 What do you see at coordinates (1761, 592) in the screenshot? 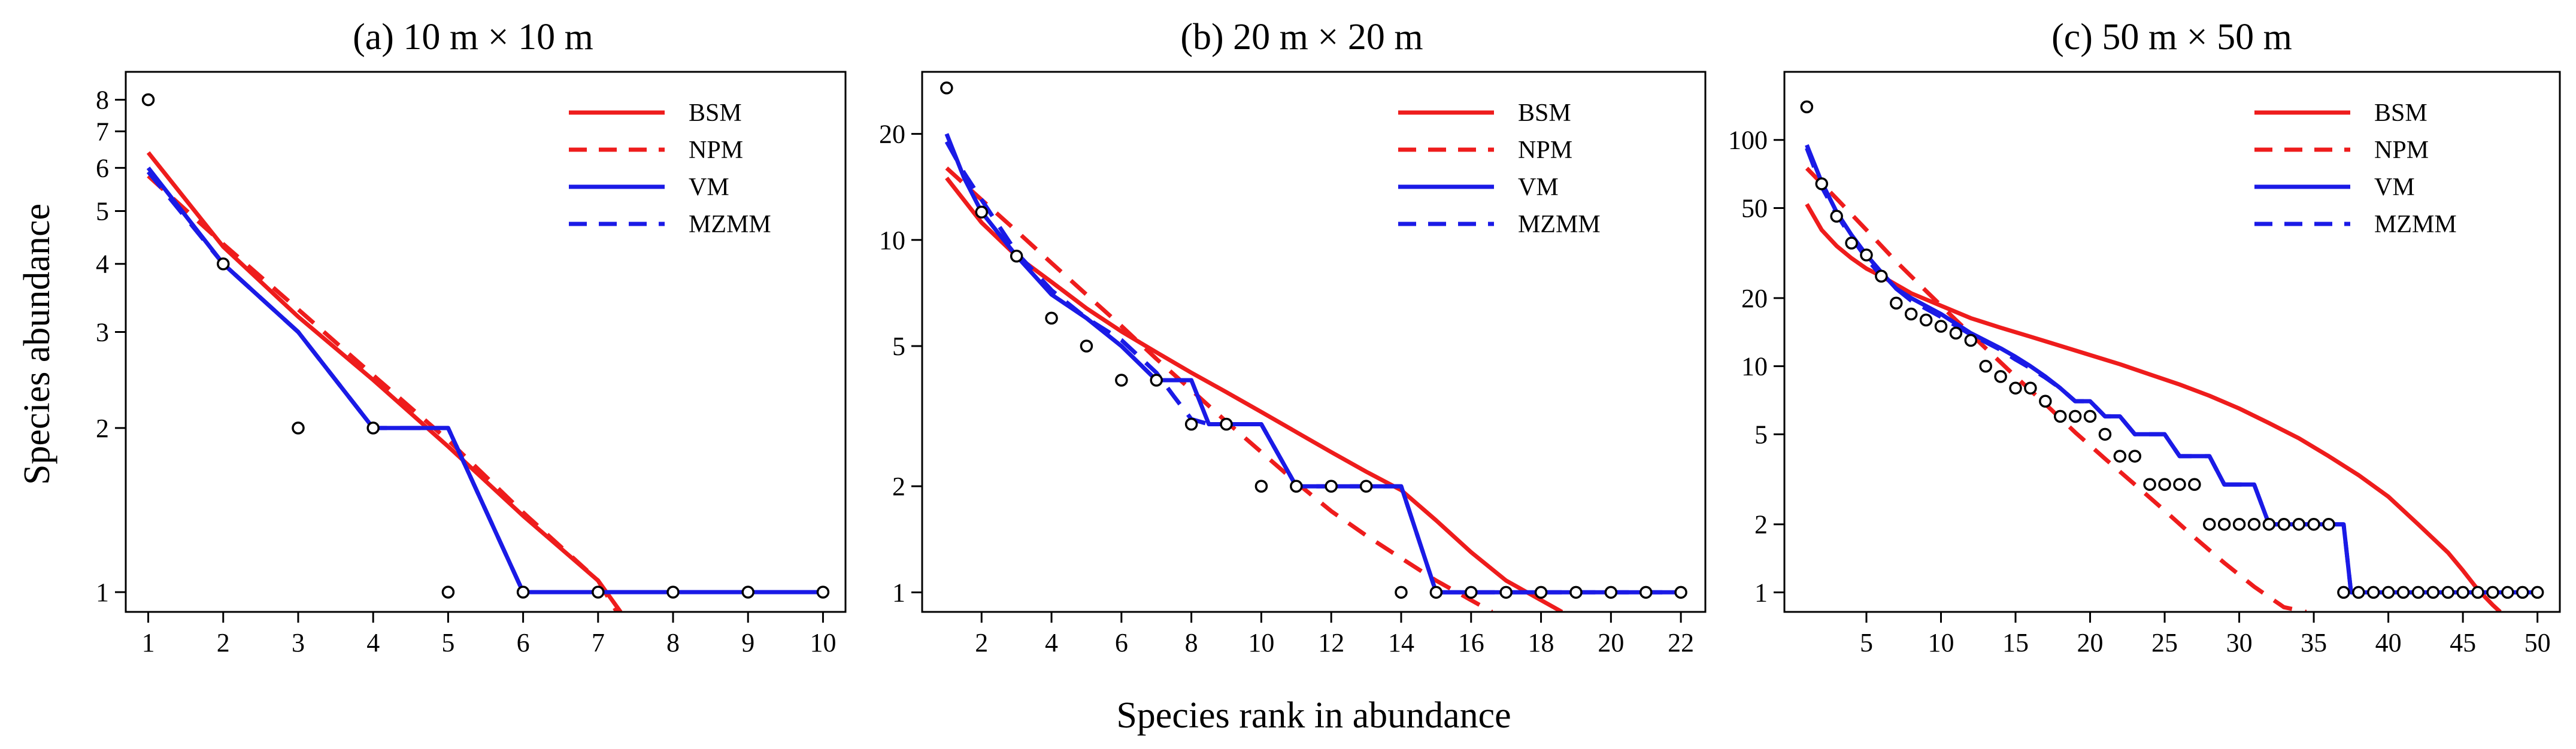
I see `panel-c-y-tick-label: 1` at bounding box center [1761, 592].